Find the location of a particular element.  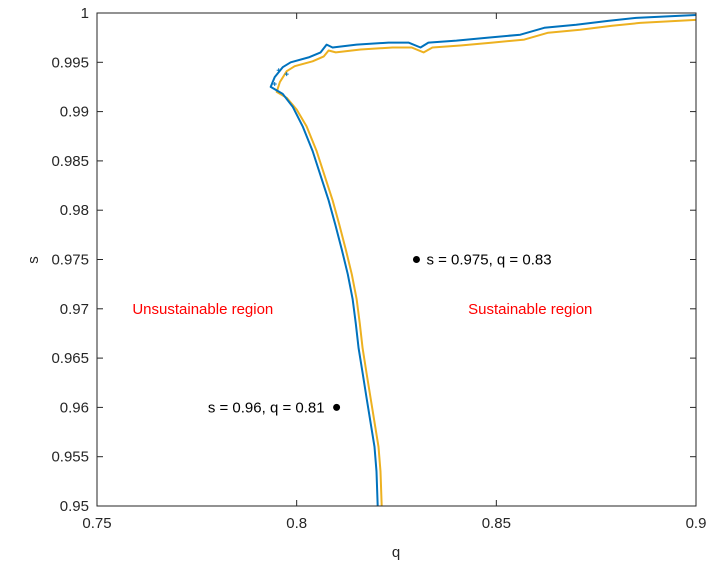

y-tick-label: 0.97 is located at coordinates (74, 309).